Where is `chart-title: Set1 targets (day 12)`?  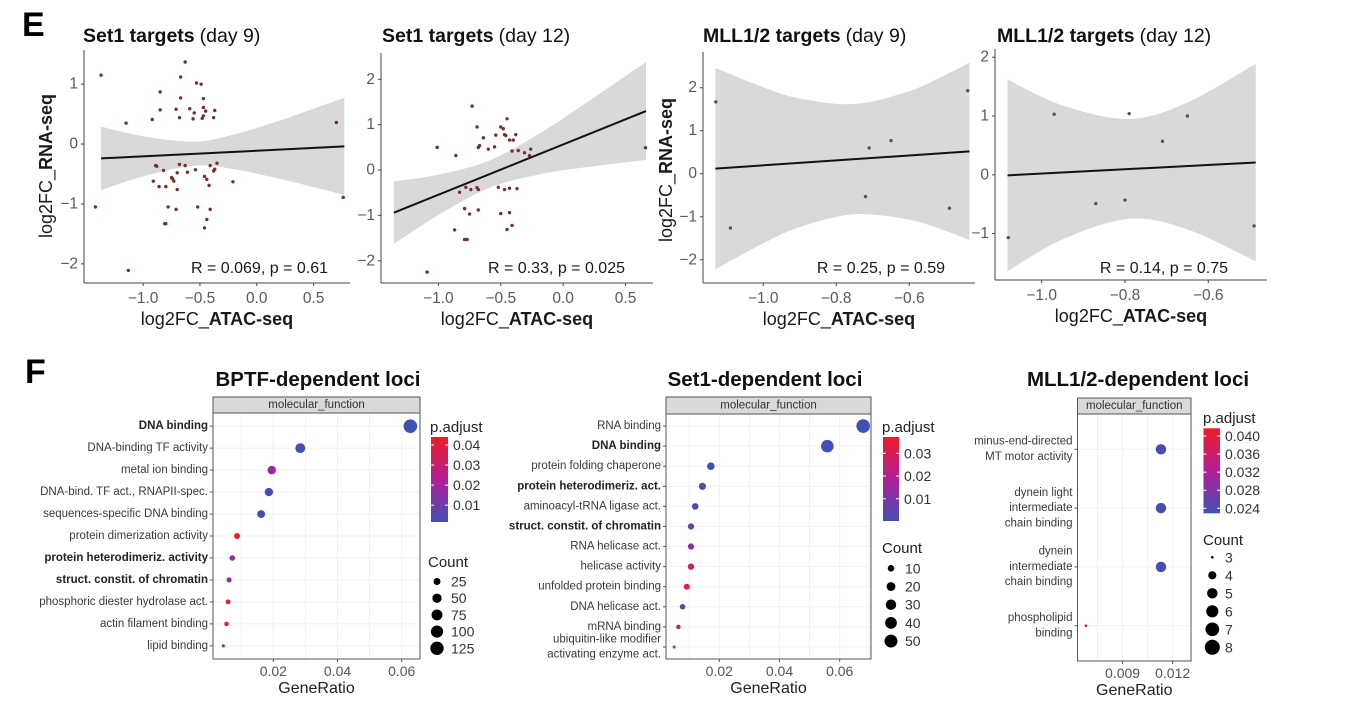
chart-title: Set1 targets (day 12) is located at coordinates (476, 36).